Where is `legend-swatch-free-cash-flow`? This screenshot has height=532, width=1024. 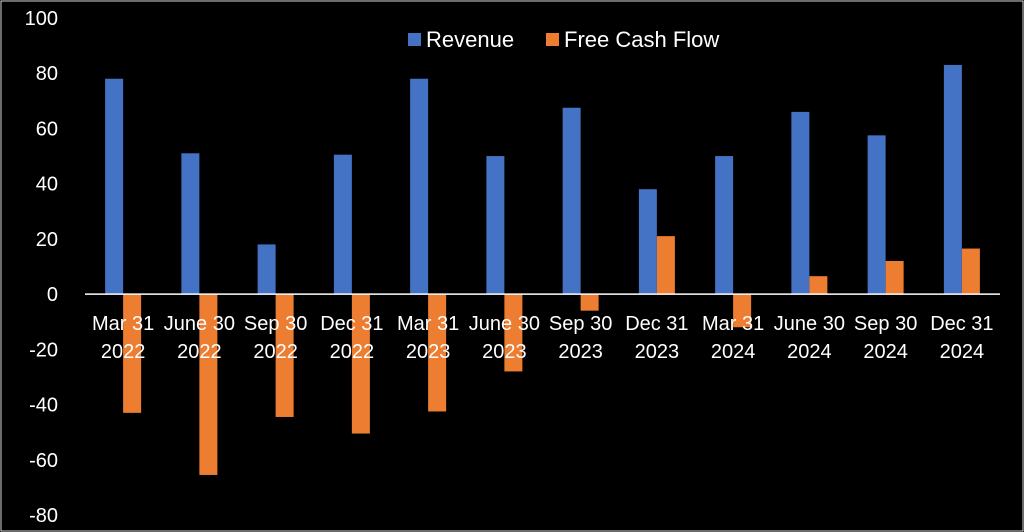
legend-swatch-free-cash-flow is located at coordinates (552, 39).